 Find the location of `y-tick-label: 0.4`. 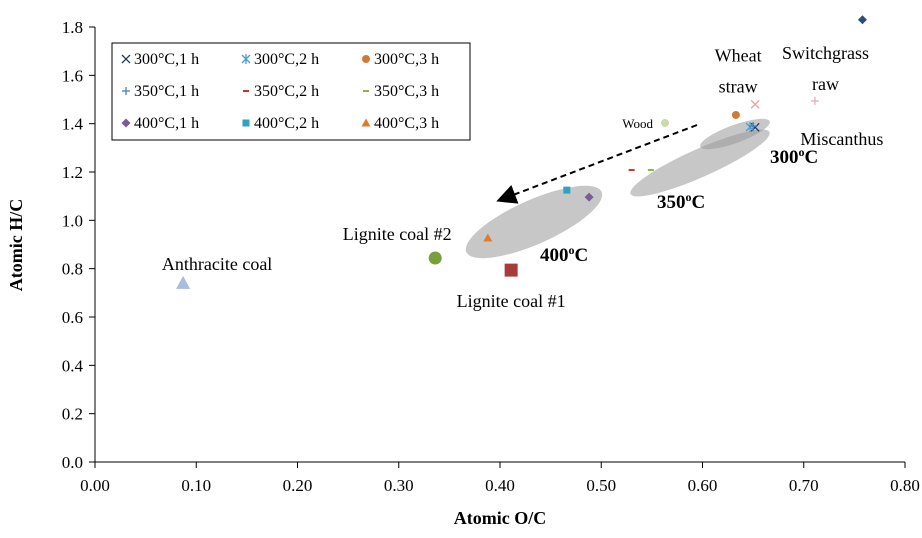

y-tick-label: 0.4 is located at coordinates (73, 365).